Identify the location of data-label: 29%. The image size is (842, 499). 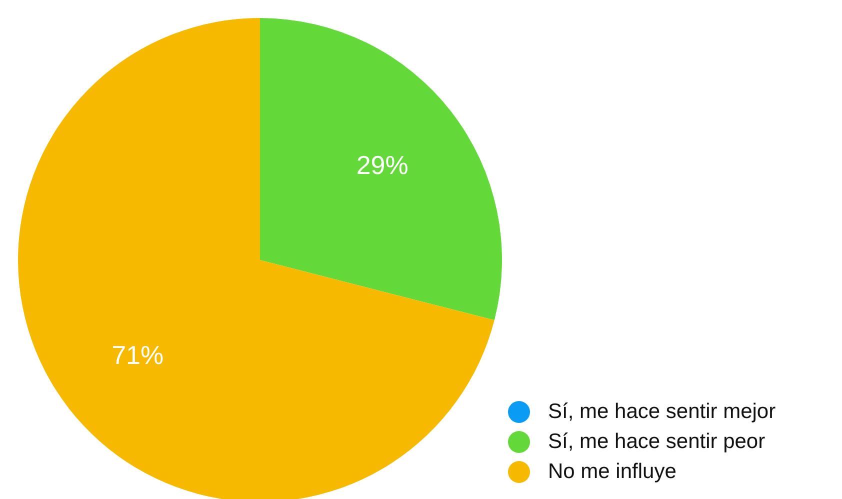
(382, 165).